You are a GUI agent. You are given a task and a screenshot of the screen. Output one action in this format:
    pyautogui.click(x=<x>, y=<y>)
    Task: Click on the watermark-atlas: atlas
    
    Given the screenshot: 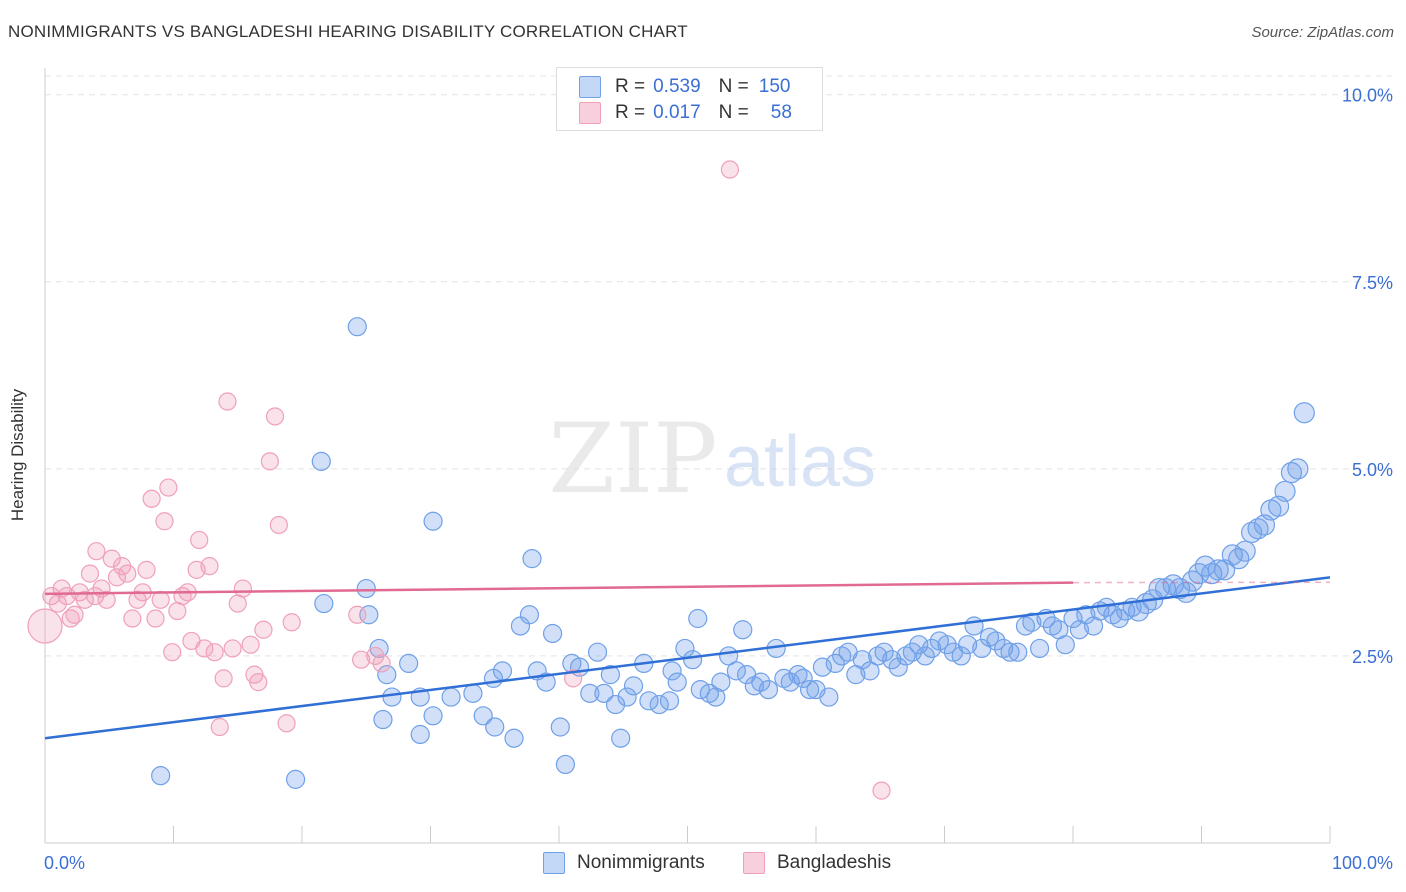 What is the action you would take?
    pyautogui.click(x=800, y=462)
    